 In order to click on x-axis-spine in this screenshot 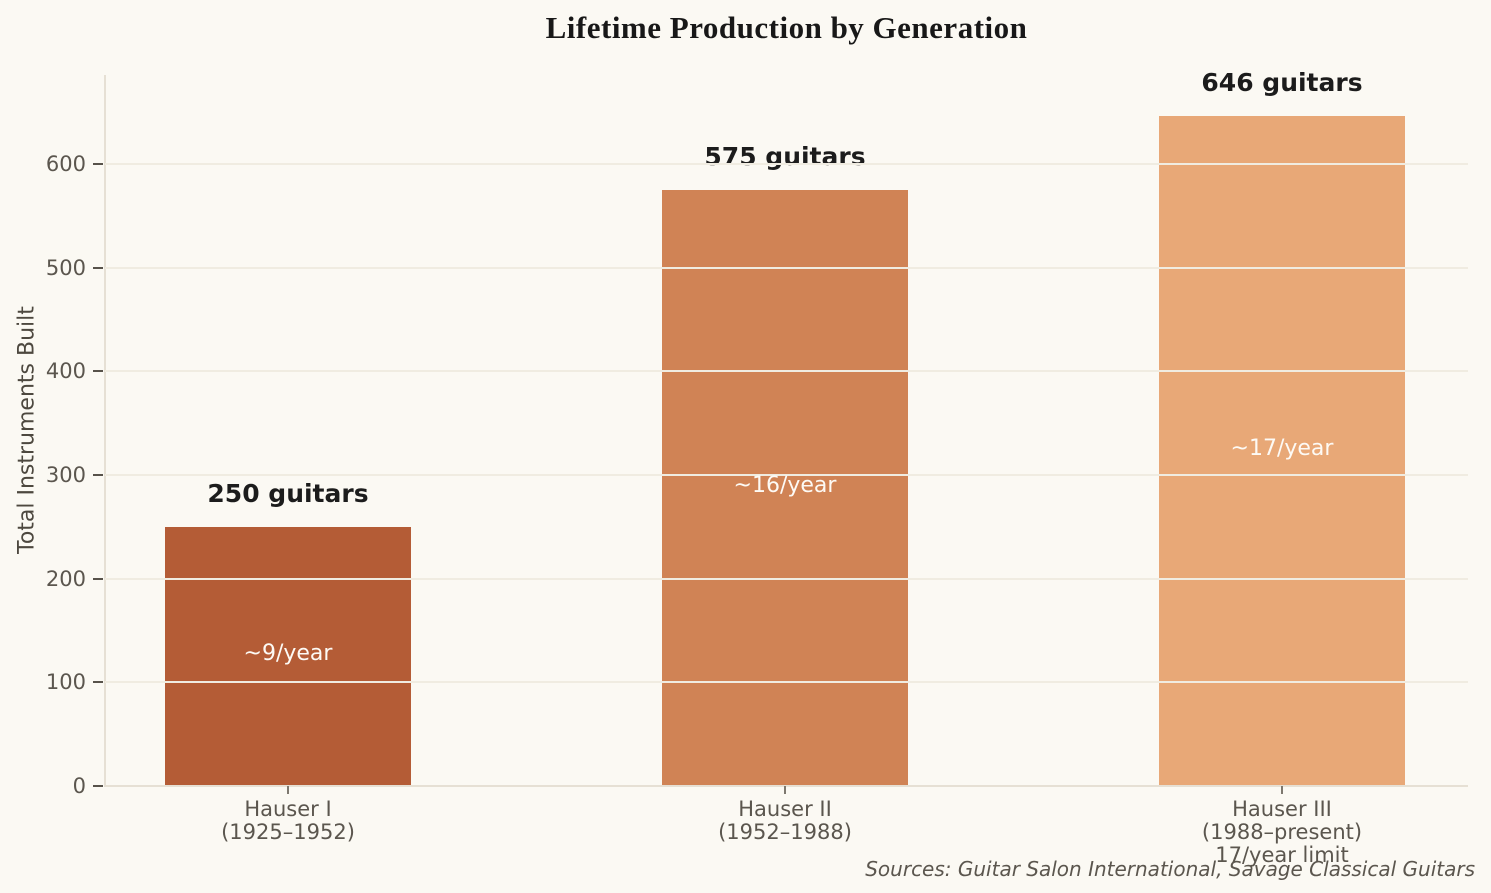, I will do `click(786, 786)`.